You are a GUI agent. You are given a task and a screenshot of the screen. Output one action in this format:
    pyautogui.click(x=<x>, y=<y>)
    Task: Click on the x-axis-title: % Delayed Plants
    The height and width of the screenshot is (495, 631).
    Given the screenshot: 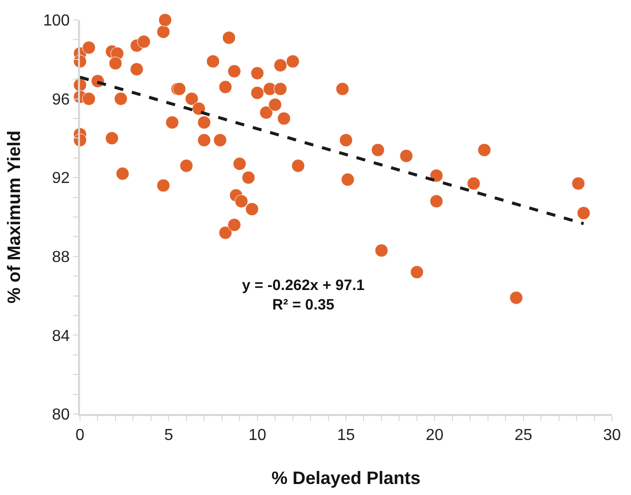 What is the action you would take?
    pyautogui.click(x=346, y=478)
    